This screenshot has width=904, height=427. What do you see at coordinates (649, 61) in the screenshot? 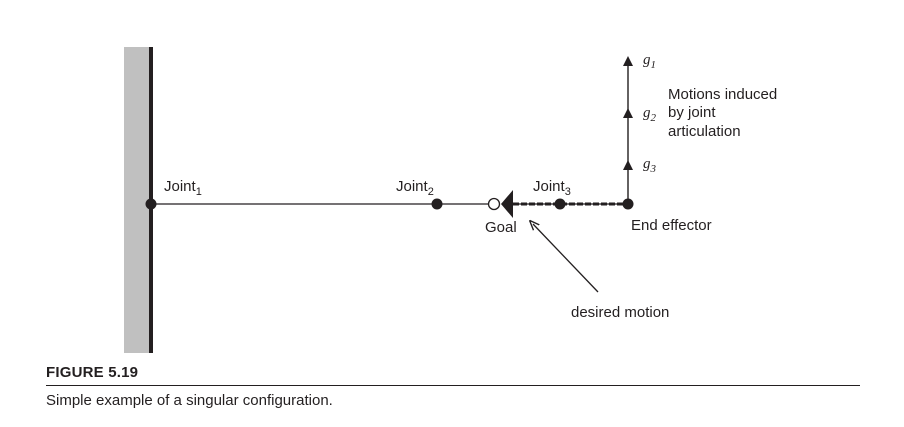
I see `g1-label: g1` at bounding box center [649, 61].